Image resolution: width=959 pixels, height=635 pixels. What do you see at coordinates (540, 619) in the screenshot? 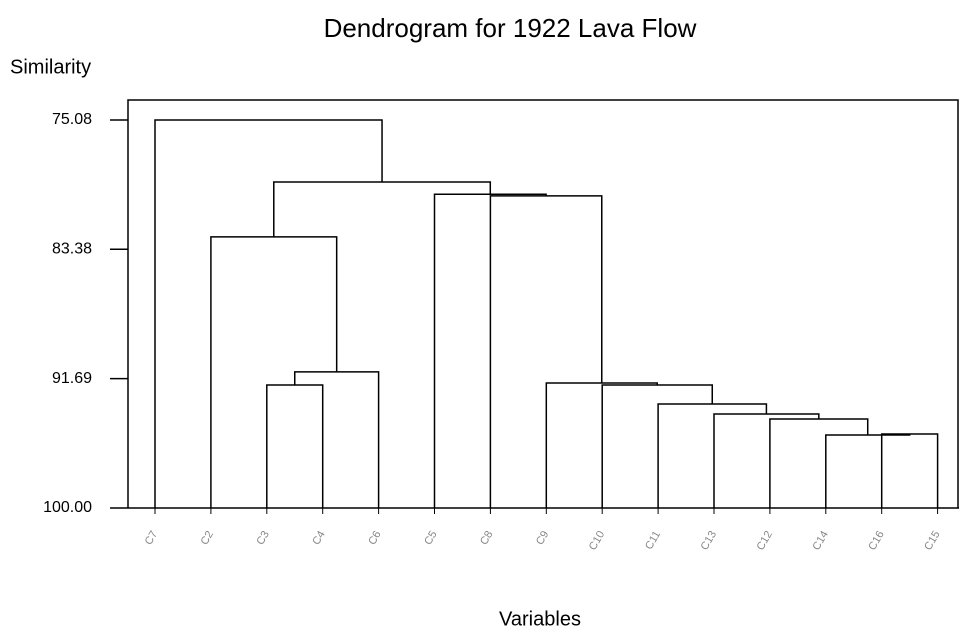
I see `x-axis-label: Variables` at bounding box center [540, 619].